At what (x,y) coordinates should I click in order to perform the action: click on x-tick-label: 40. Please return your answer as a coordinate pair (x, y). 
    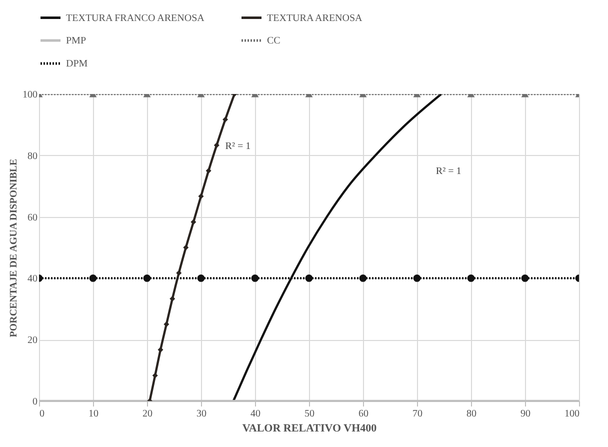
    Looking at the image, I should click on (255, 414).